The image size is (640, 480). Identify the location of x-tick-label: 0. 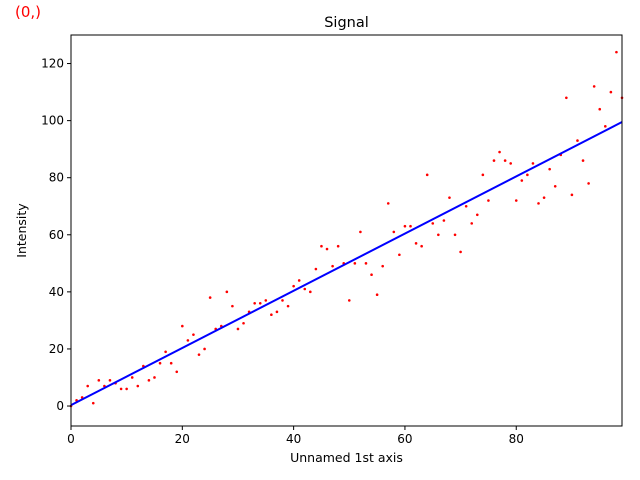
(71, 439).